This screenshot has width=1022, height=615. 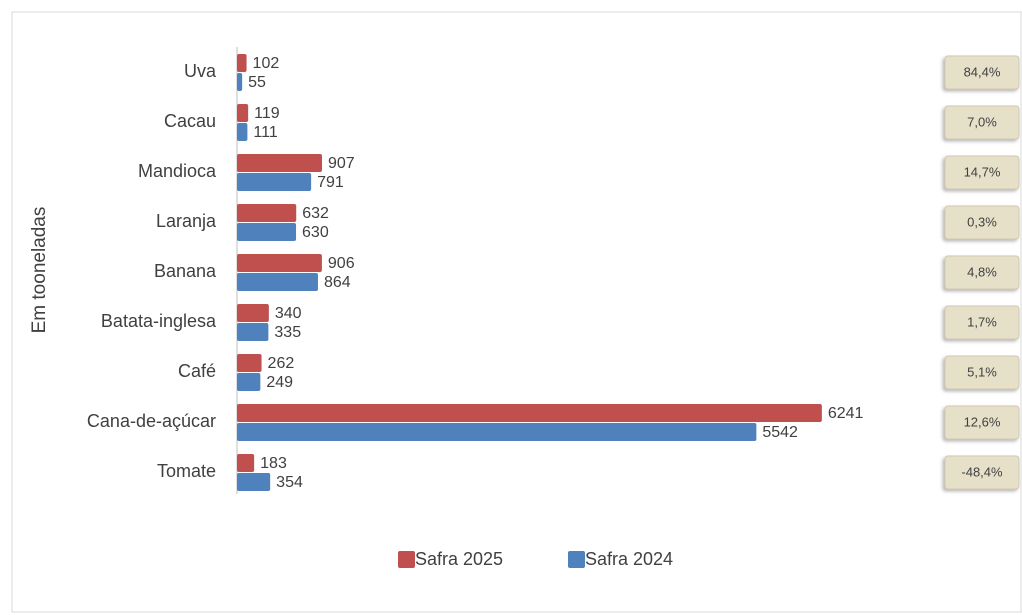 I want to click on category-label: Laranja, so click(x=186, y=221).